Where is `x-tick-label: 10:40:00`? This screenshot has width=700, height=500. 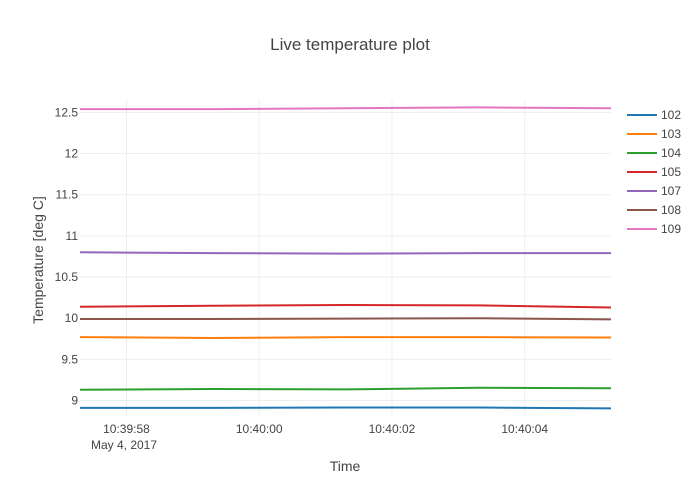
x-tick-label: 10:40:00 is located at coordinates (259, 429).